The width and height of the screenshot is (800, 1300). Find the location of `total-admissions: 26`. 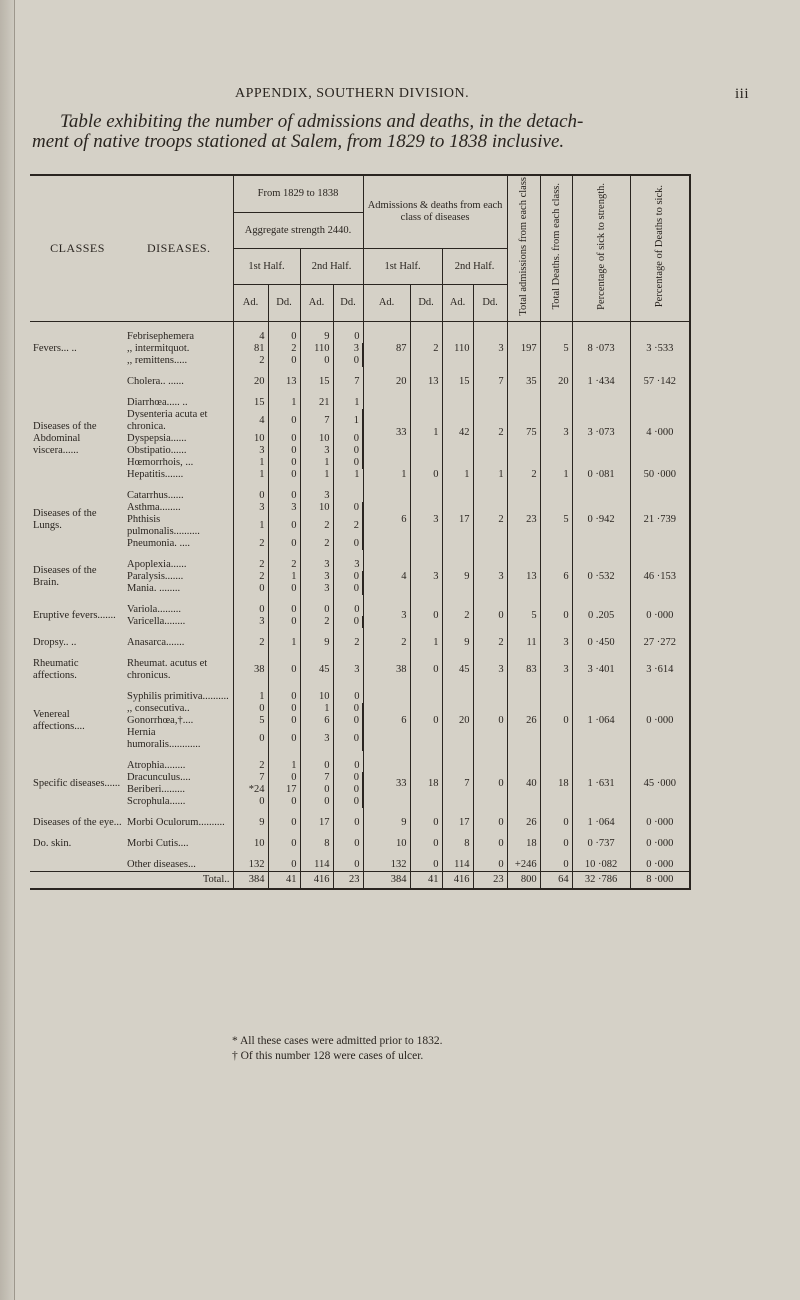

total-admissions: 26 is located at coordinates (523, 716).